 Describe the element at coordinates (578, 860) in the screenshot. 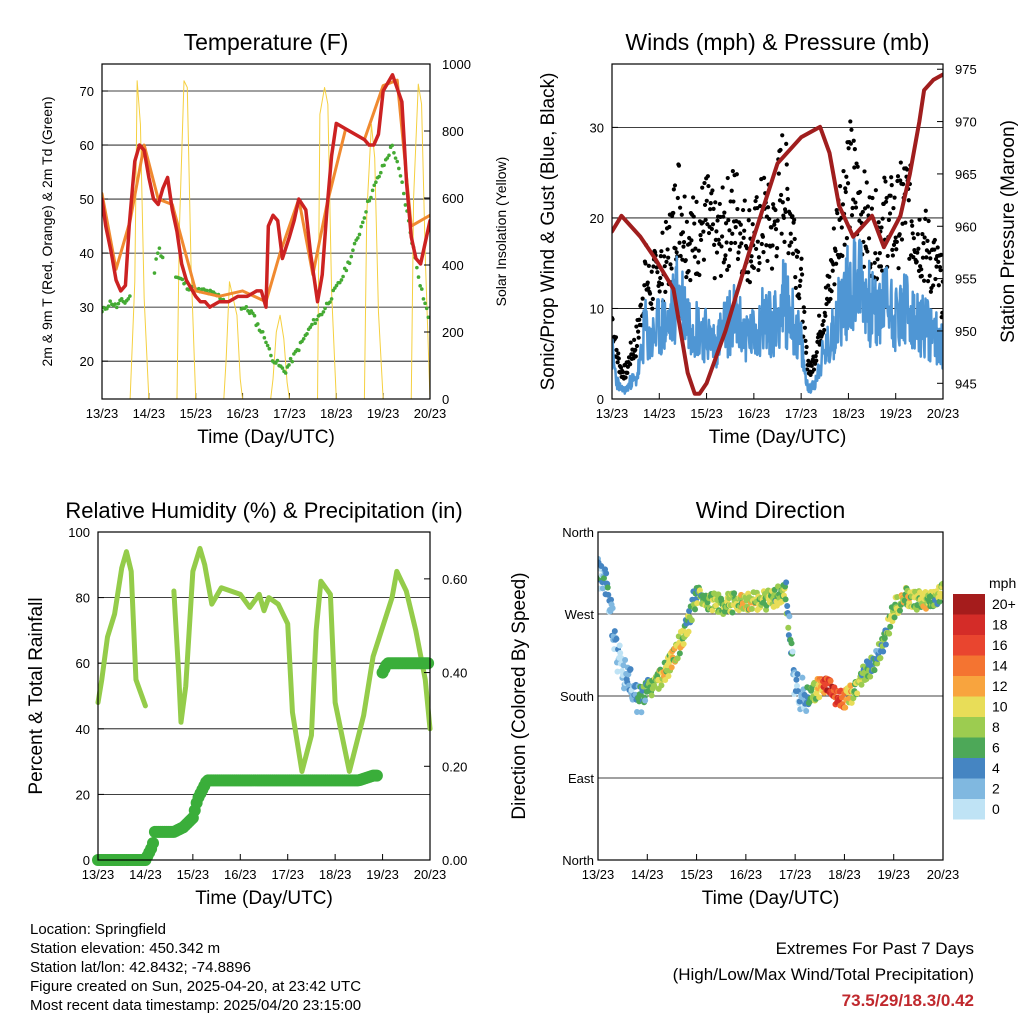

I see `y-tick-label: North` at that location.